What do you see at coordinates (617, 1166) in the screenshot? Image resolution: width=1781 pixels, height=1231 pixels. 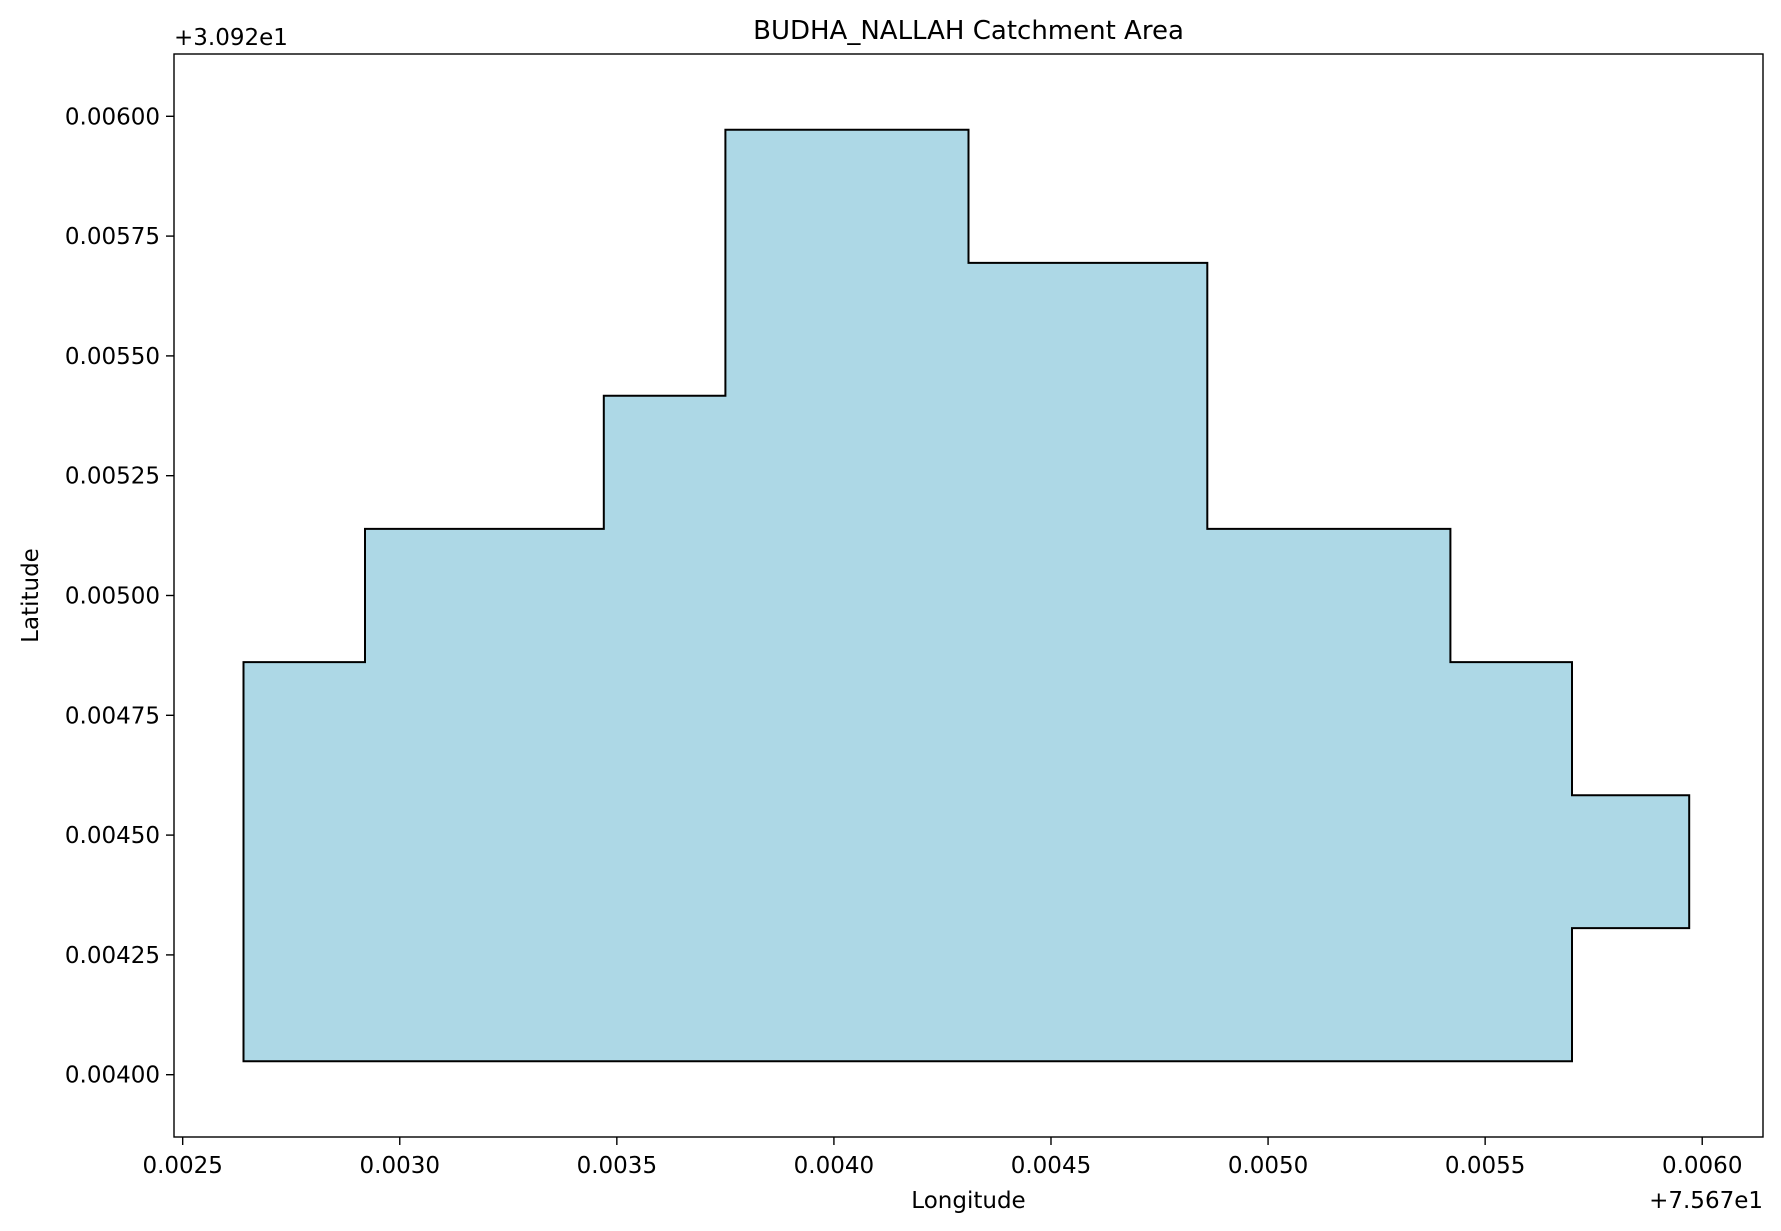 I see `x-tick-label: 0.0035` at bounding box center [617, 1166].